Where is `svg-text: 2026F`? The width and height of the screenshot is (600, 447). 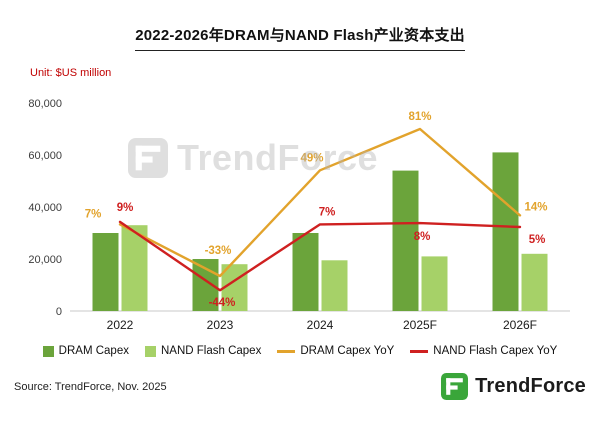
svg-text: 2026F is located at coordinates (520, 325).